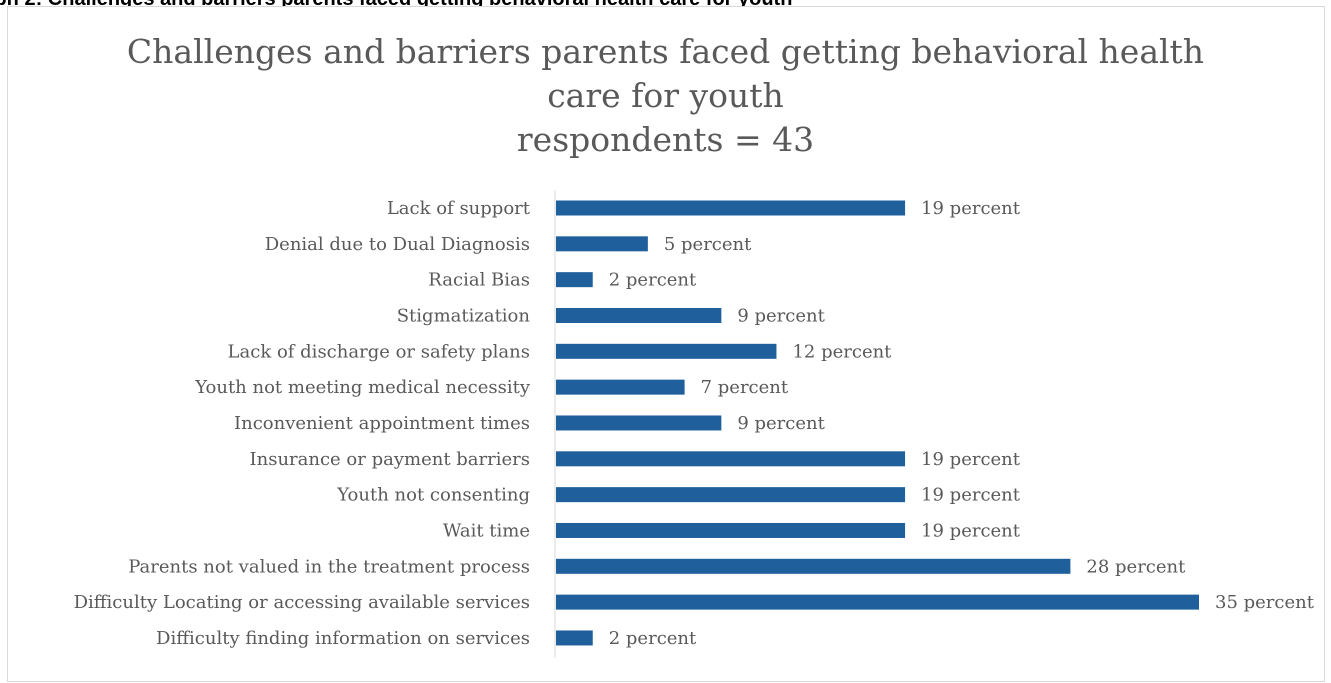  I want to click on value-label-2: 5 percent, so click(708, 244).